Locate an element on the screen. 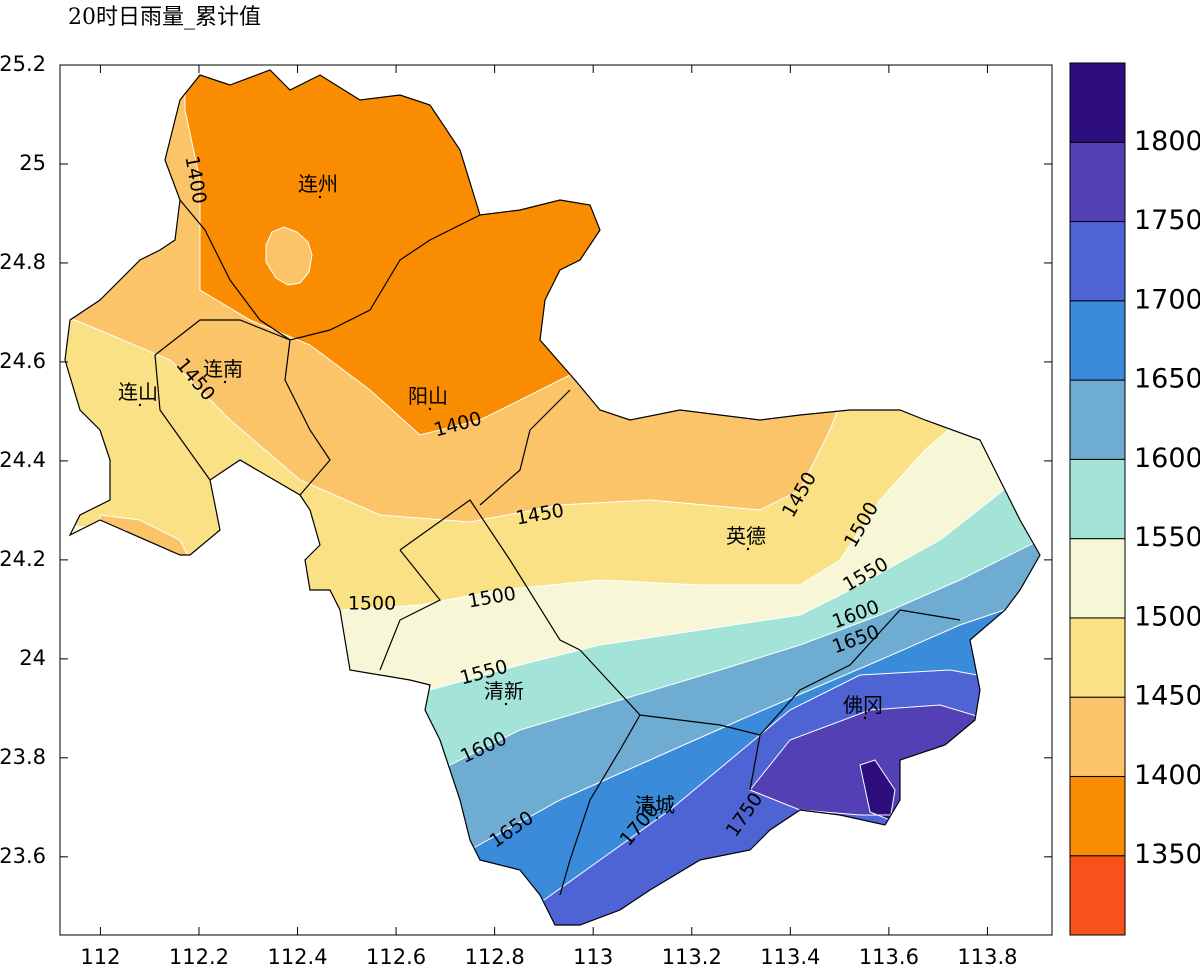 The height and width of the screenshot is (977, 1200). y-tick-label: 23.6 is located at coordinates (23, 856).